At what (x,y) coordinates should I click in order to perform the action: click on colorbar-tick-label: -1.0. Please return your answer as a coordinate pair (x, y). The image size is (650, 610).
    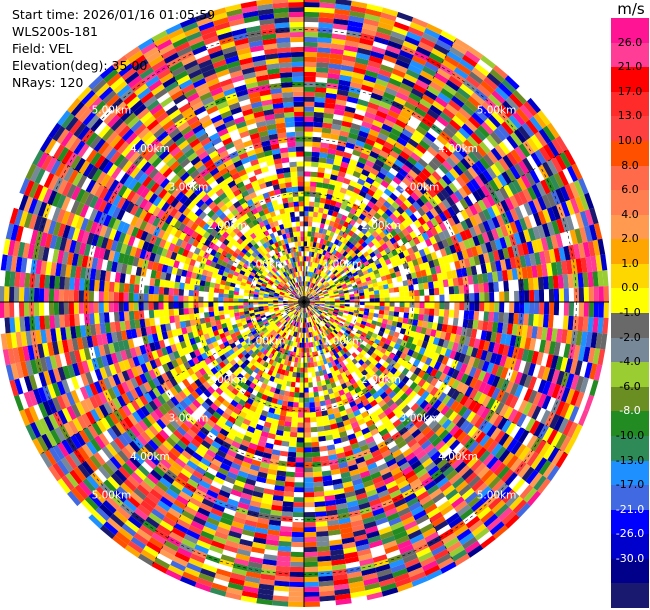
    Looking at the image, I should click on (630, 313).